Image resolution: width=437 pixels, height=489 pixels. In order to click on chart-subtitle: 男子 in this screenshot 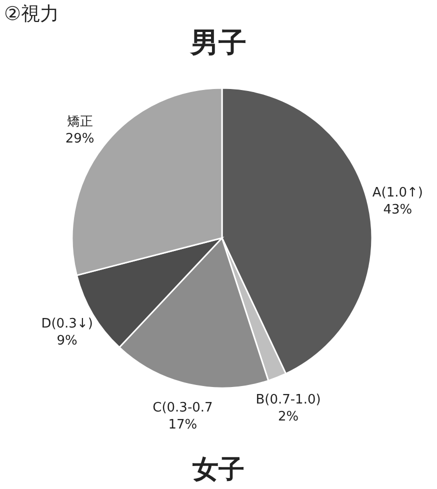, I will do `click(218, 42)`.